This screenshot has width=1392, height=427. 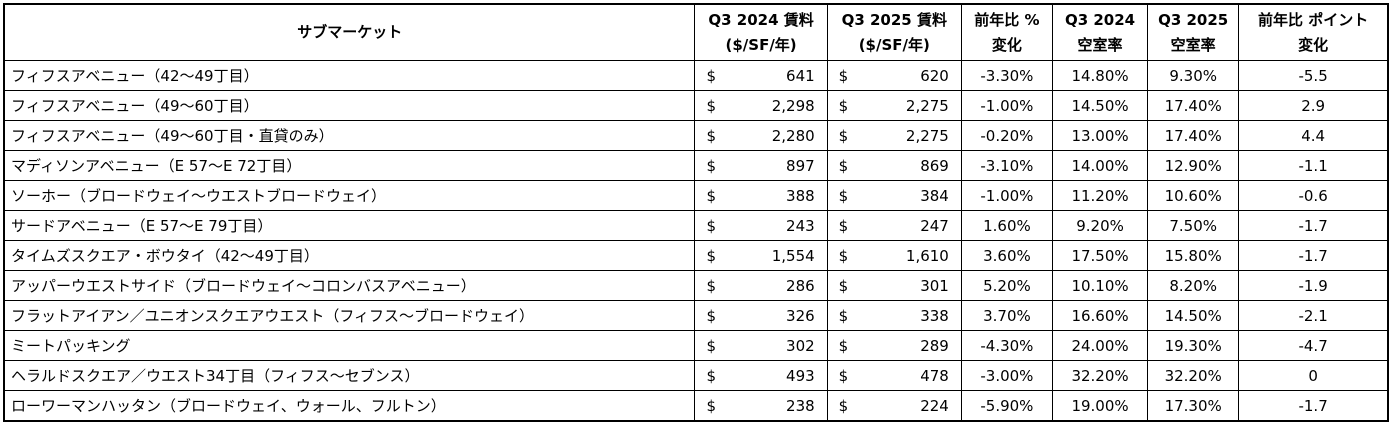 What do you see at coordinates (1100, 195) in the screenshot?
I see `vacancy-2024-value: 11.20%` at bounding box center [1100, 195].